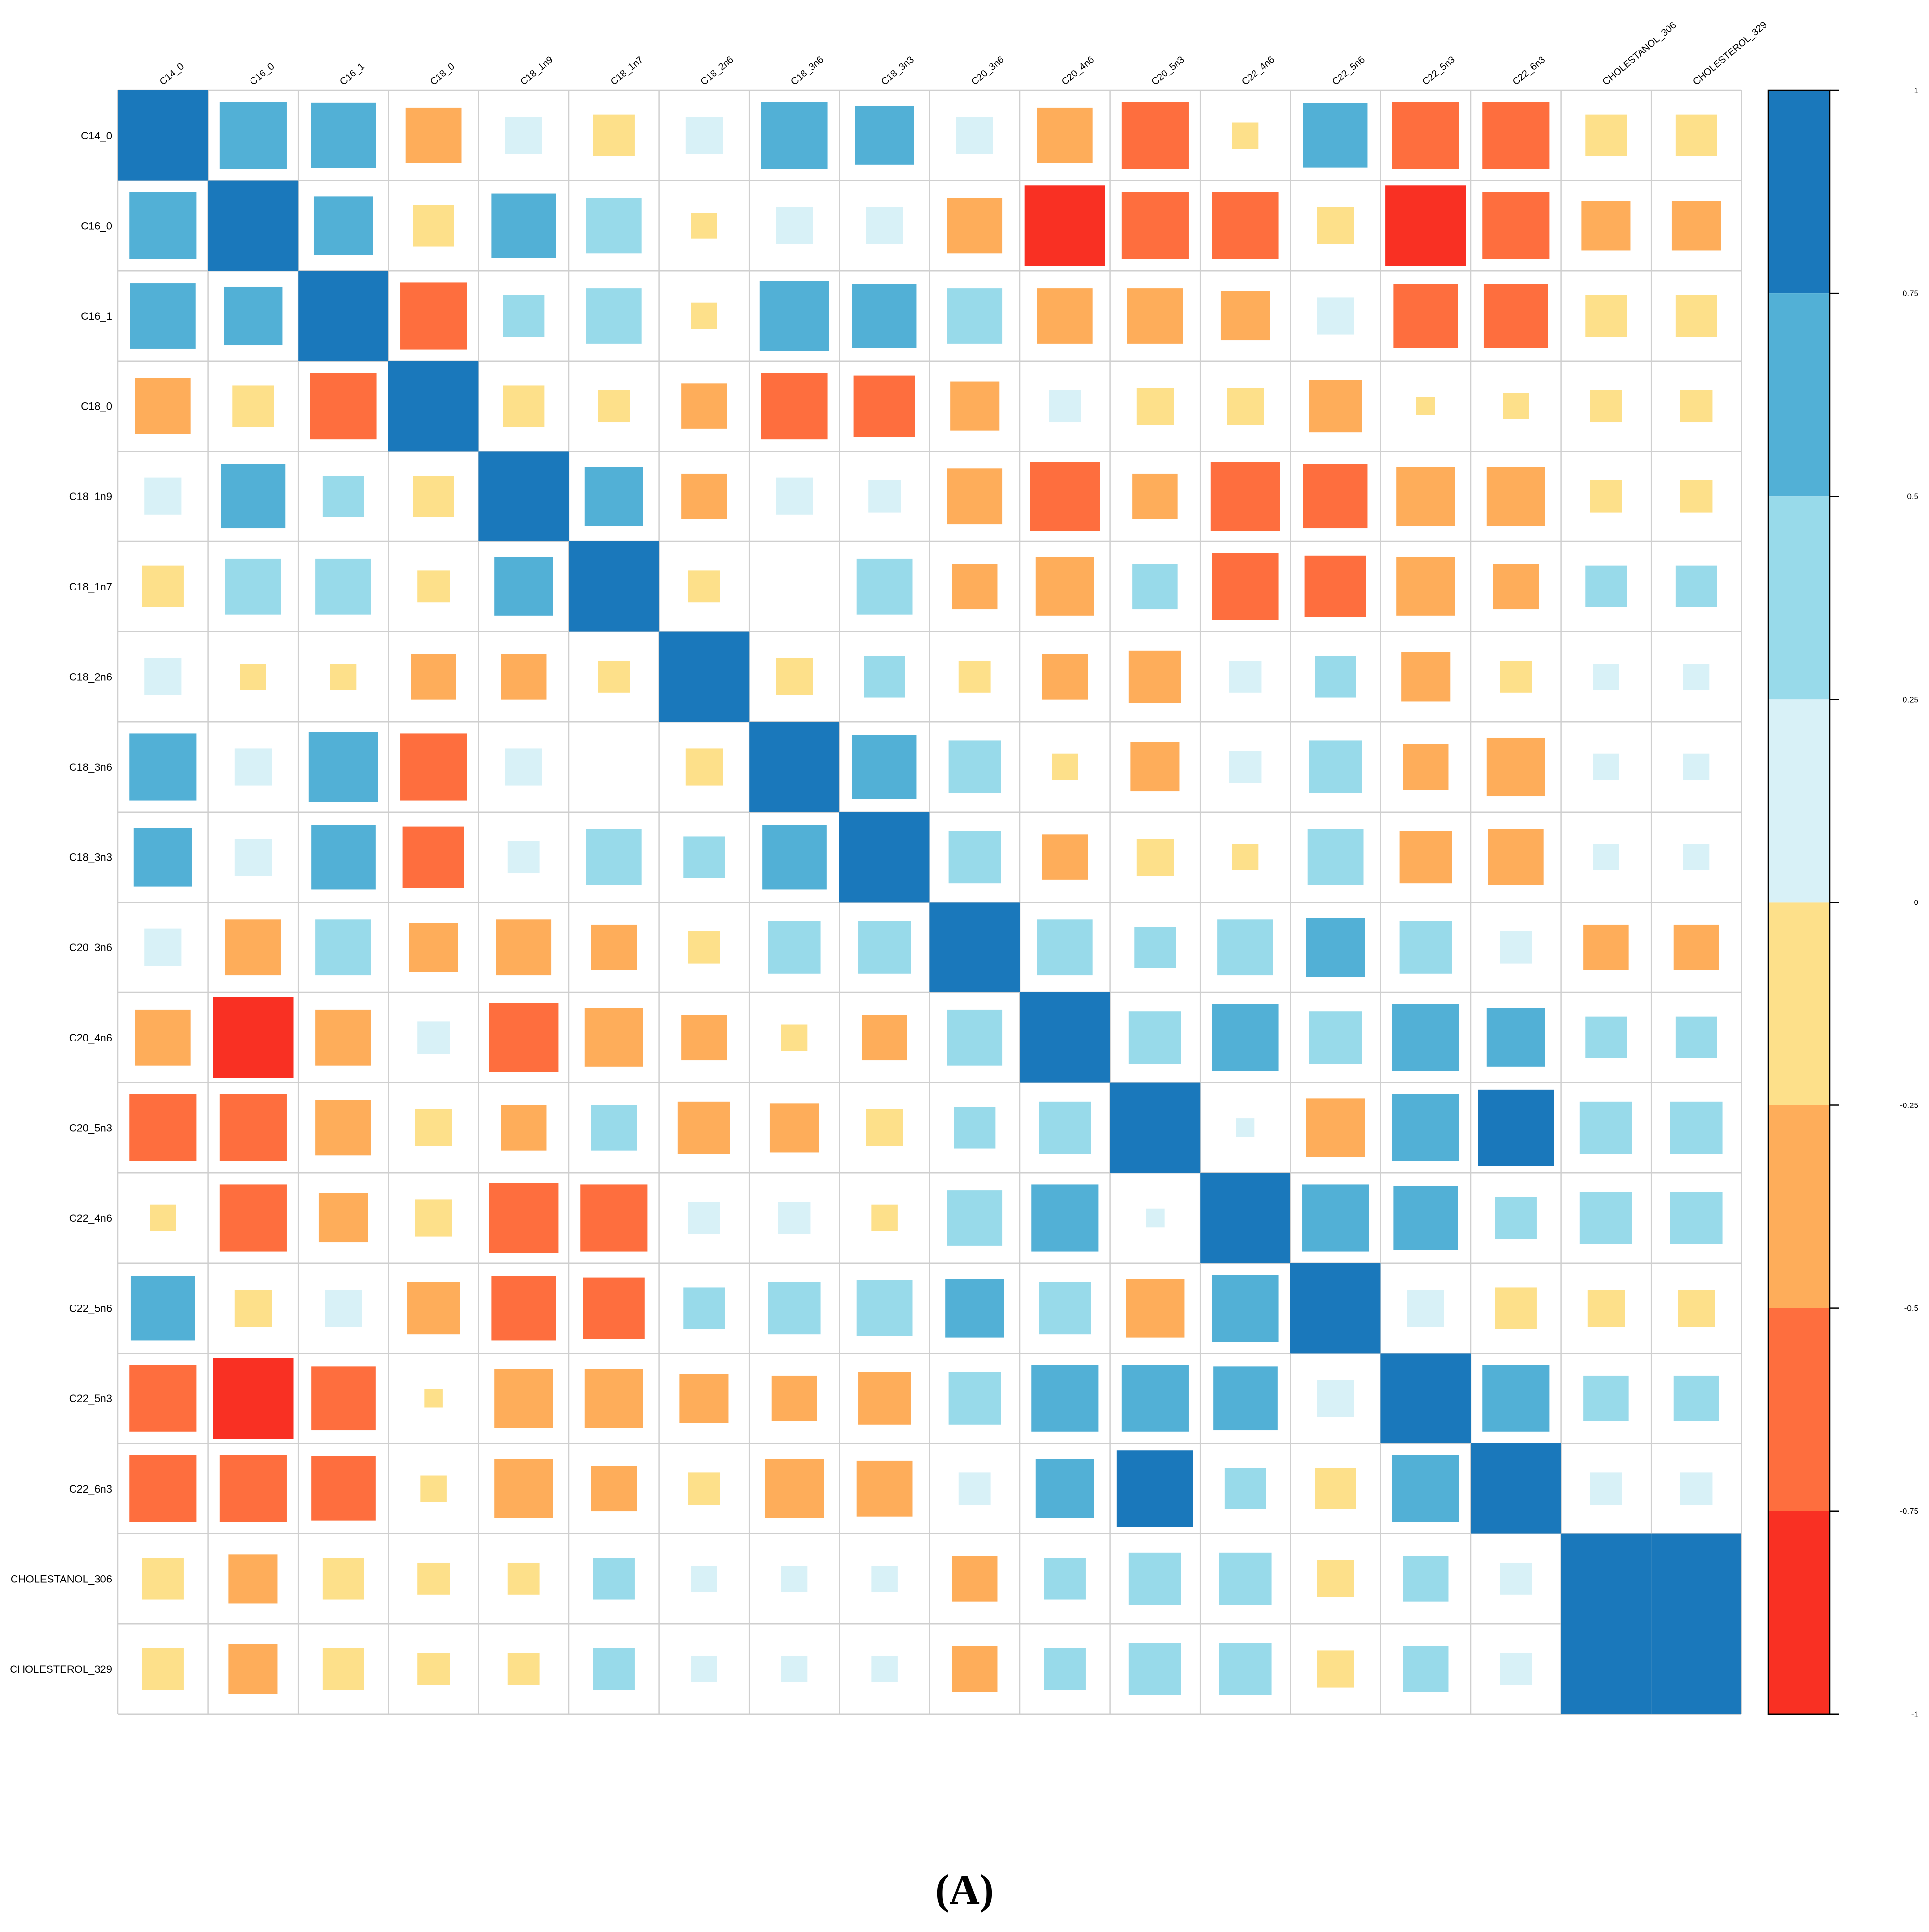  What do you see at coordinates (1065, 1669) in the screenshot?
I see `matrix-cell-CHOLESTEROL_329-C20_4n6` at bounding box center [1065, 1669].